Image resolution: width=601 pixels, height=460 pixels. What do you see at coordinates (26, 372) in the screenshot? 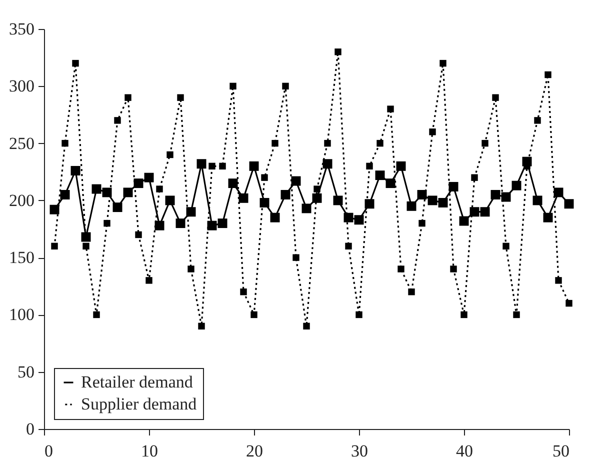
I see `y-tick-label: 50` at bounding box center [26, 372].